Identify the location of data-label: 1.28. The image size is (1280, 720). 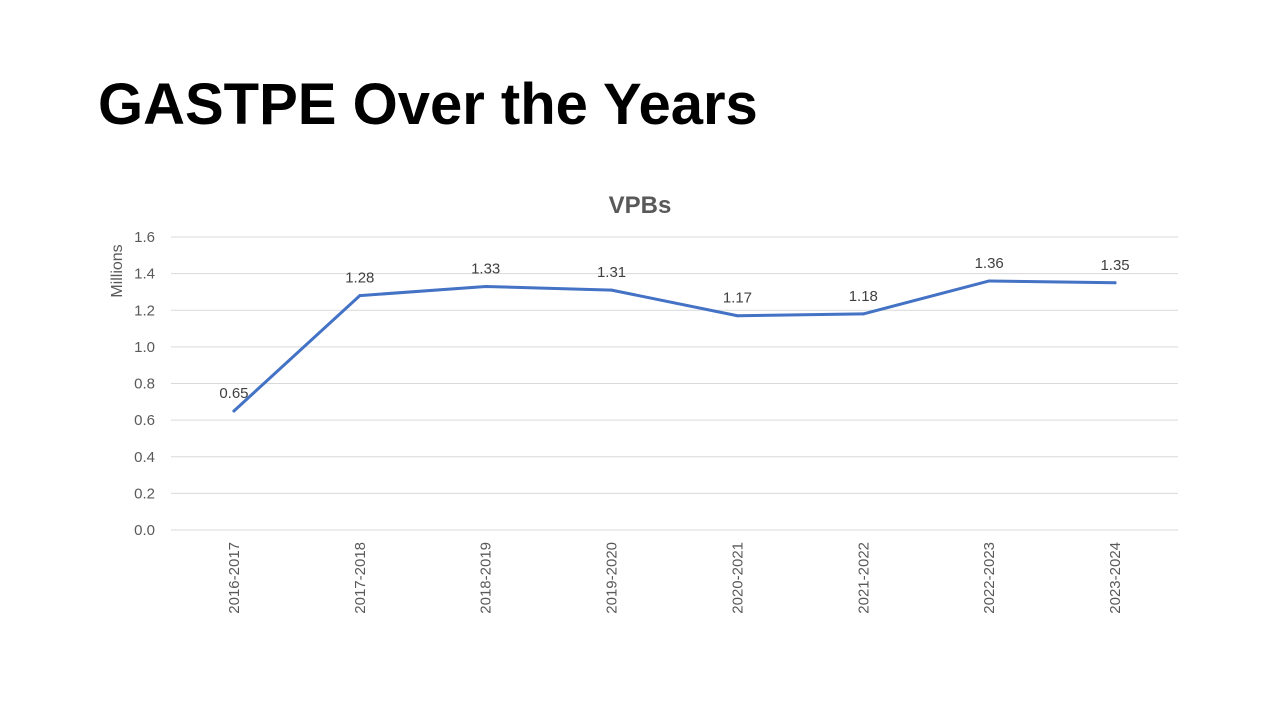
(359, 278).